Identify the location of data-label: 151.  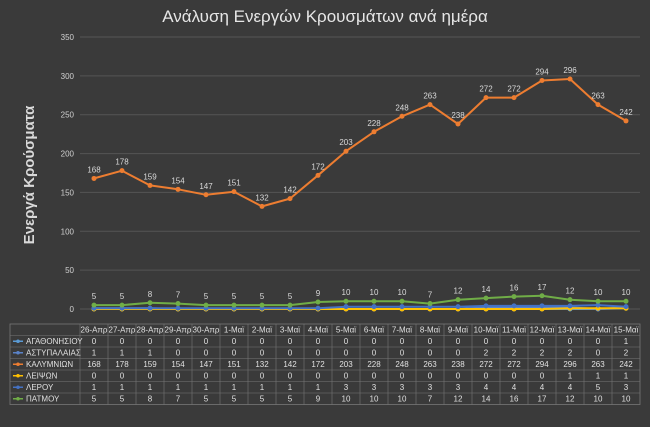
(234, 183).